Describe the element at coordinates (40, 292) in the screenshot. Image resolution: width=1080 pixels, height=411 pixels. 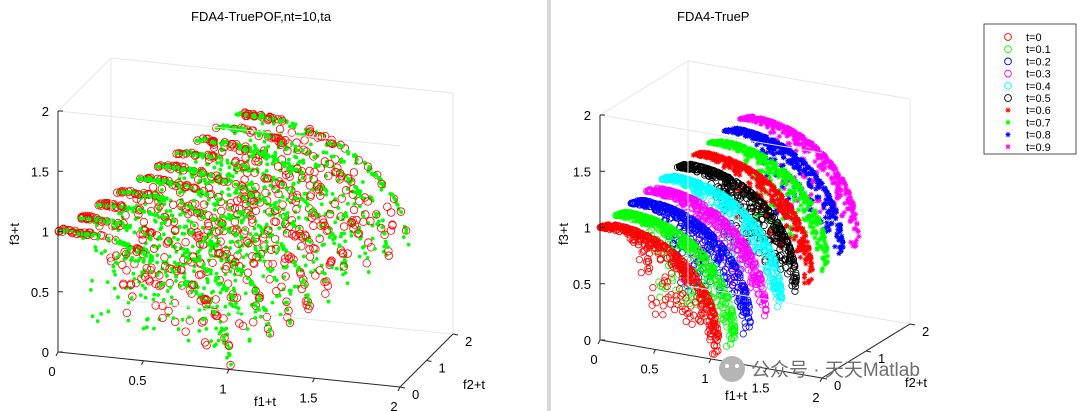
I see `left-z-tick-label: 0.5` at that location.